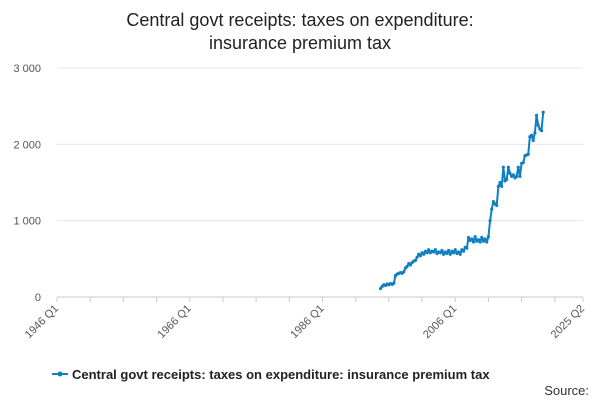 The image size is (600, 400). What do you see at coordinates (307, 322) in the screenshot?
I see `x-tick-label: 1986 Q1` at bounding box center [307, 322].